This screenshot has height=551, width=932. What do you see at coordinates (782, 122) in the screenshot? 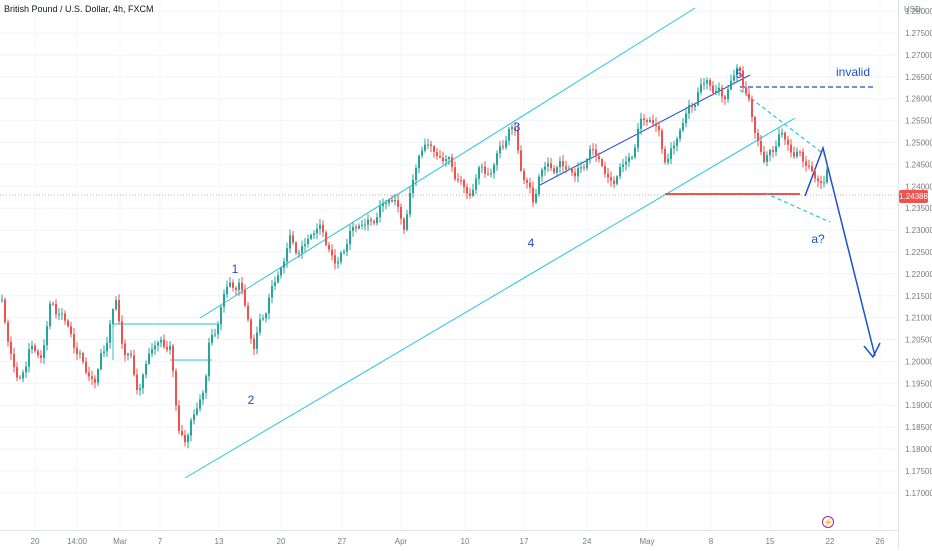
I see `wedge-upper-line` at bounding box center [782, 122].